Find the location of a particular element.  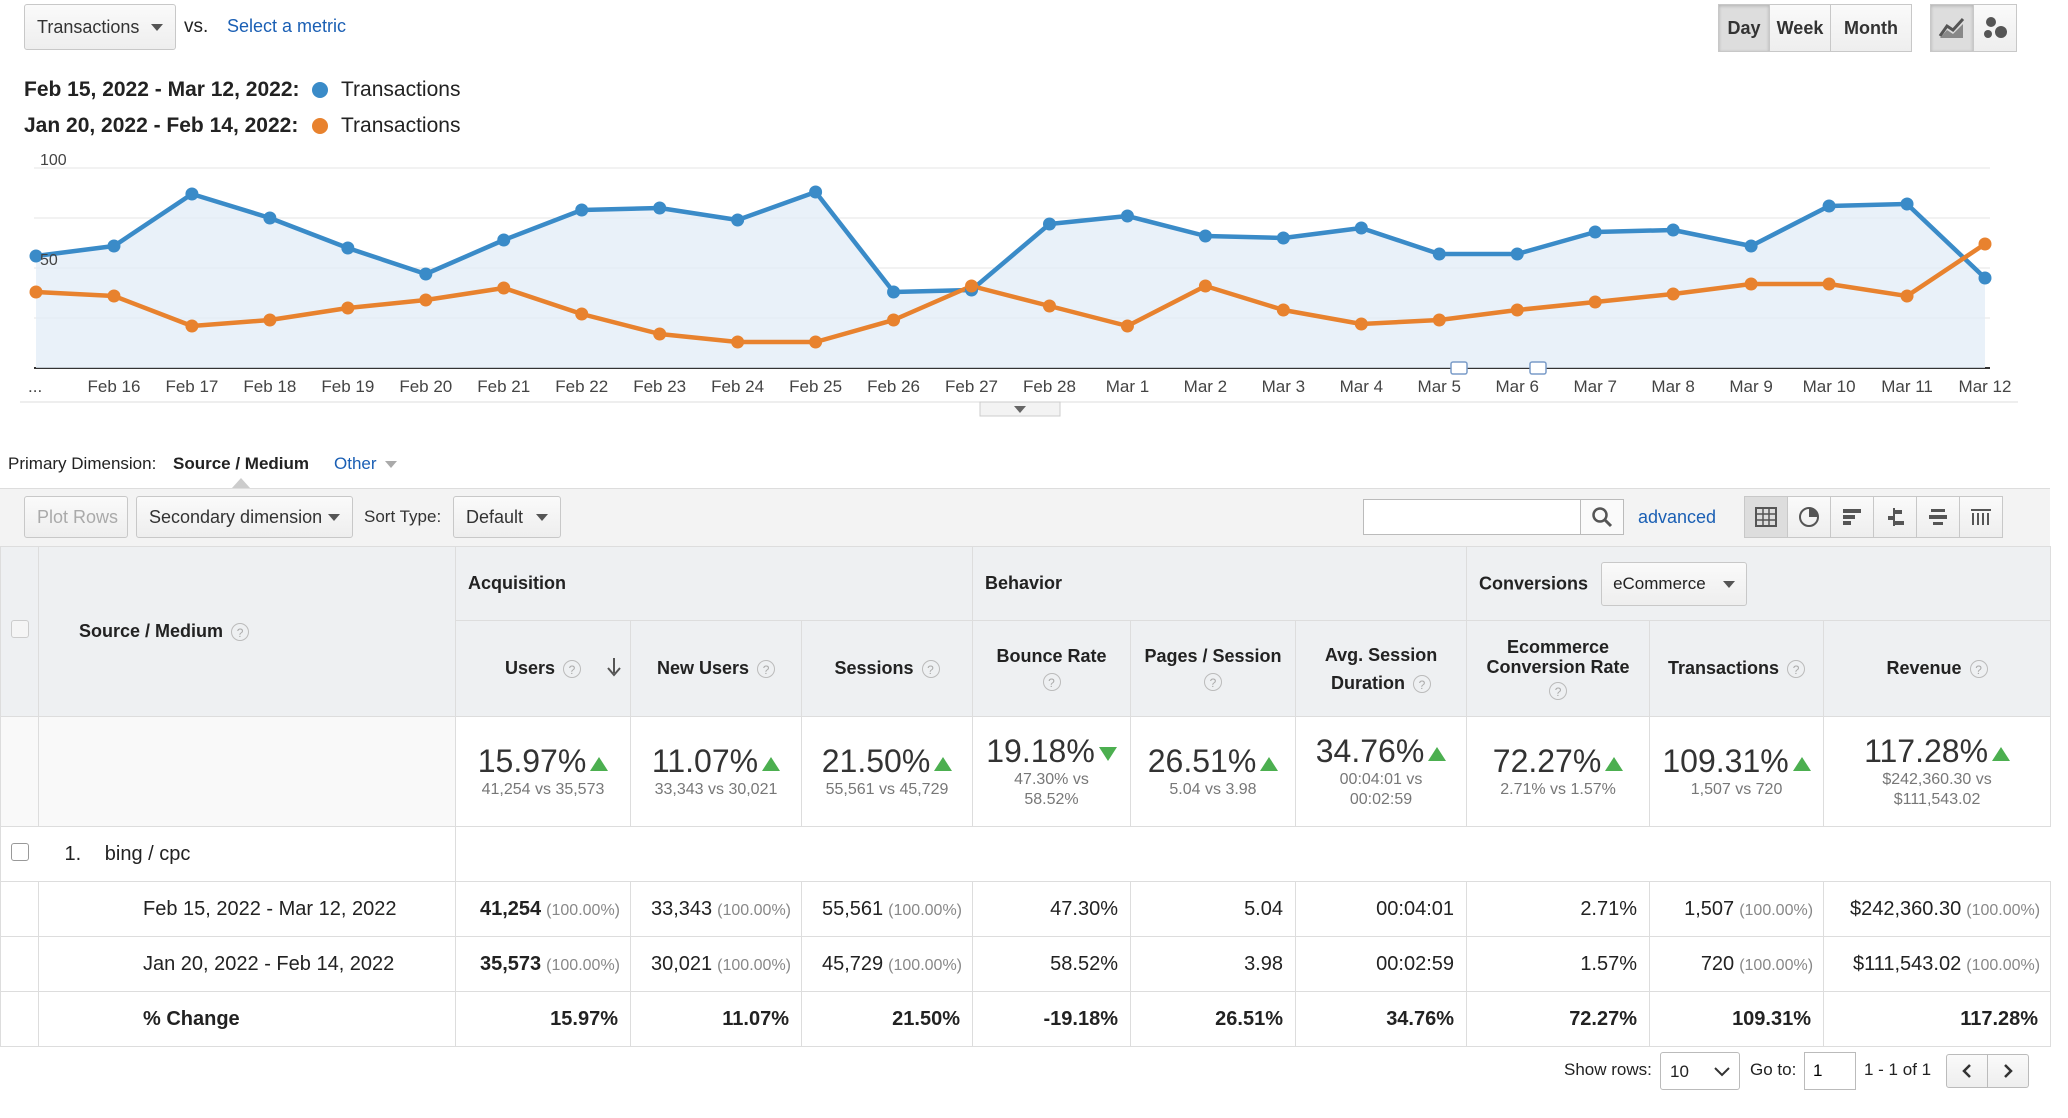

bounce-rate-header: Bounce Rate? is located at coordinates (1051, 668).